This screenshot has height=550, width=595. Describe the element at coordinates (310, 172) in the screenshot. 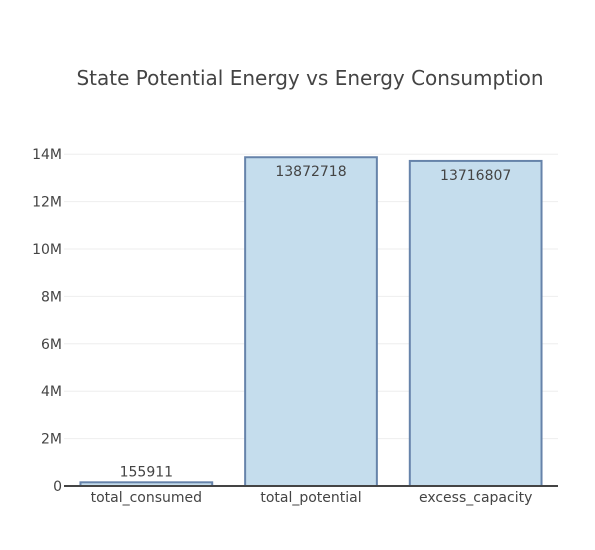

I see `data-label: 13872718` at that location.